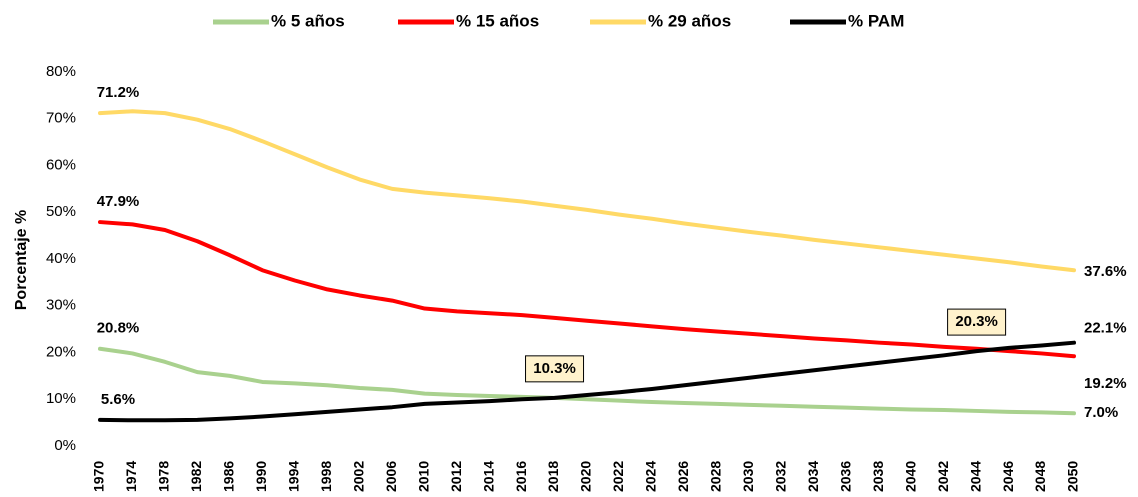 This screenshot has height=497, width=1138. Describe the element at coordinates (586, 476) in the screenshot. I see `x-tick-label: 2020` at that location.